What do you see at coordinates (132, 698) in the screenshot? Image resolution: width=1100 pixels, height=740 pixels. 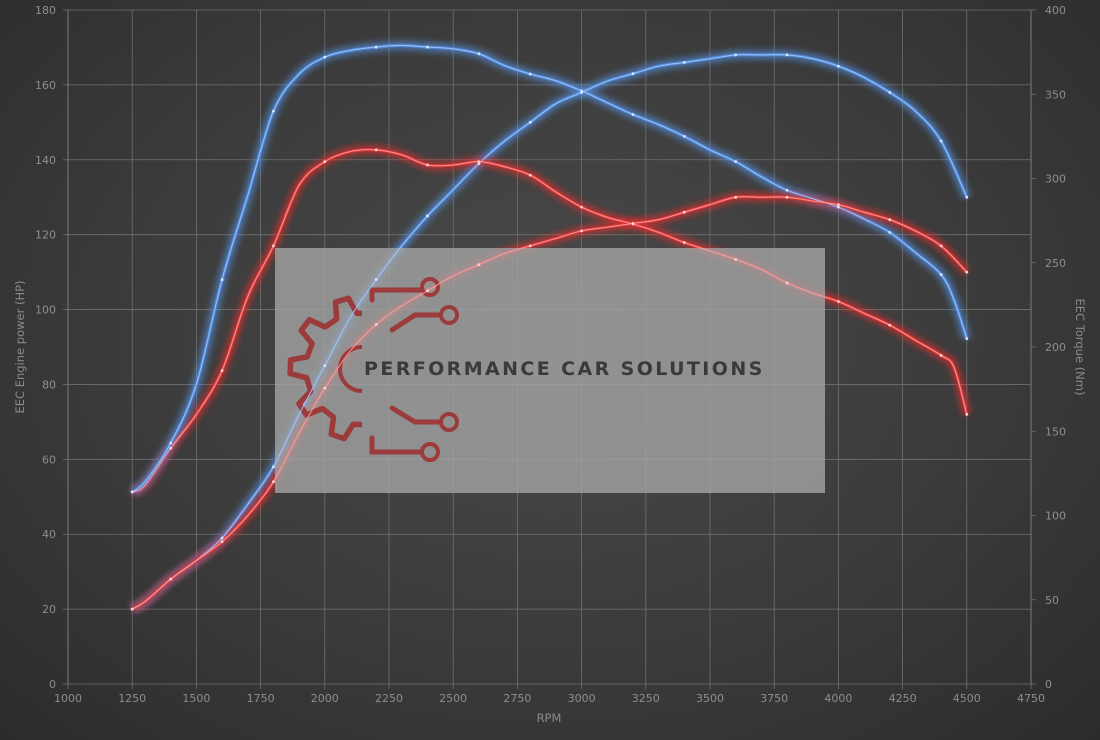 I see `x-tick-label: 1250` at bounding box center [132, 698].